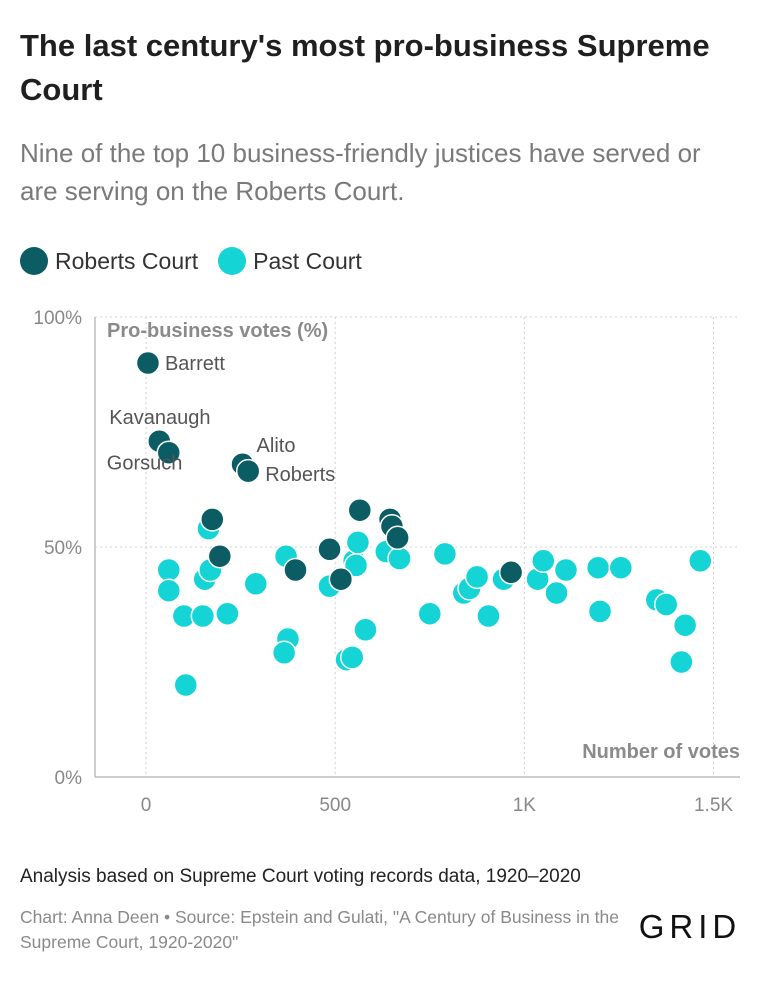  Describe the element at coordinates (307, 261) in the screenshot. I see `legend-label-past-court: Past Court` at that location.